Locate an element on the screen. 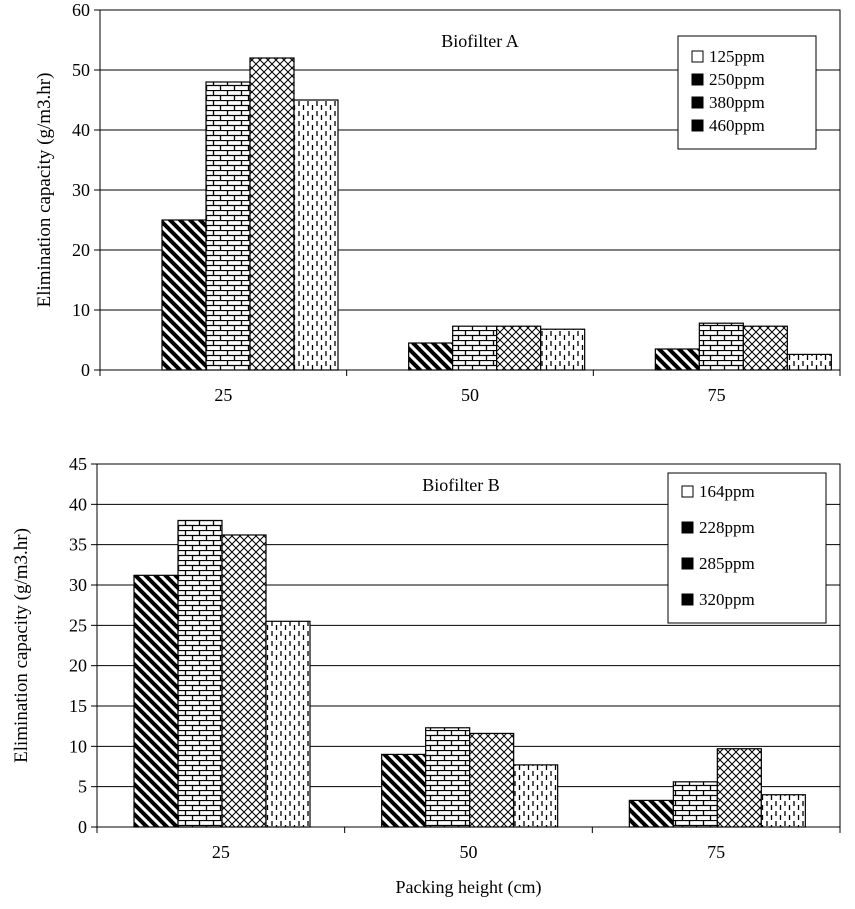 This screenshot has height=909, width=855. legend-box is located at coordinates (747, 548).